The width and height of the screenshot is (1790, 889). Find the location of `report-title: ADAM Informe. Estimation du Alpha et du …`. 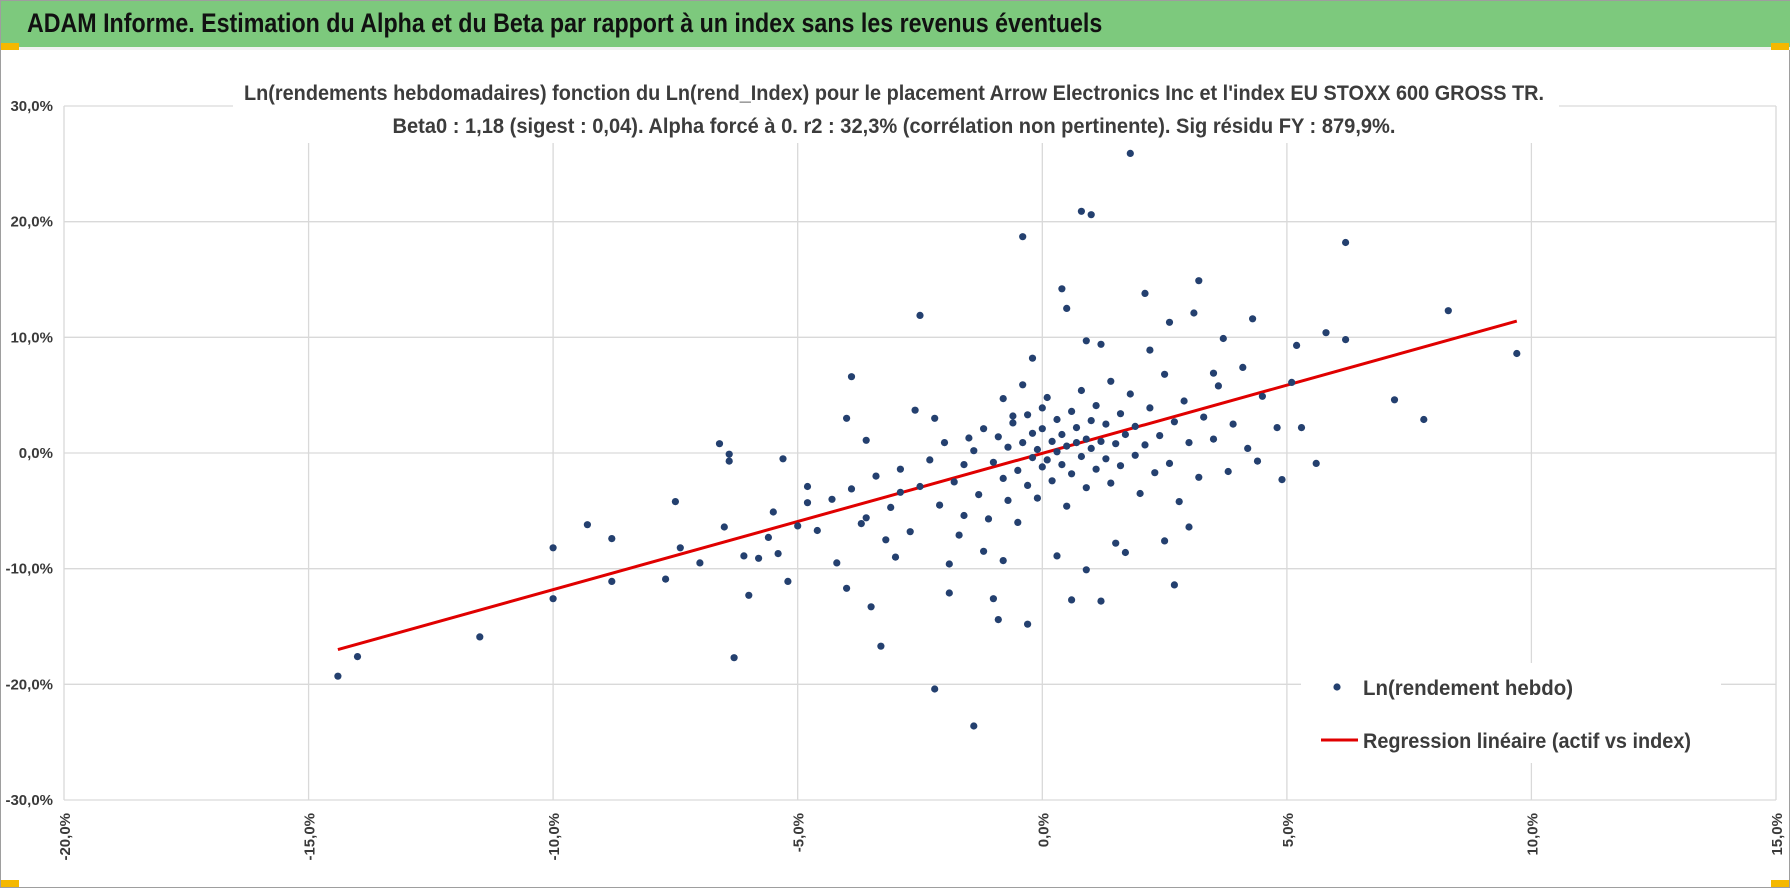

report-title: ADAM Informe. Estimation du Alpha et du … is located at coordinates (565, 23).